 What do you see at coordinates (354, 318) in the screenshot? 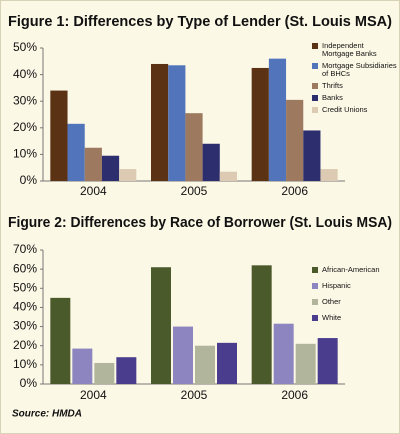
I see `legend-entry: White` at bounding box center [354, 318].